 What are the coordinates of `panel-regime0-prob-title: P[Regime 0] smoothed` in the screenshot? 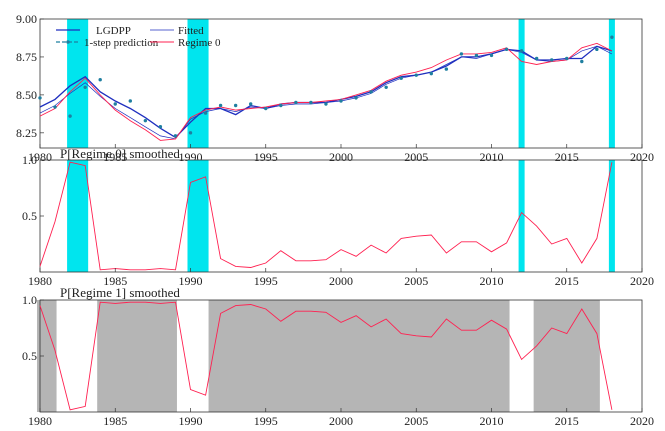 It's located at (120, 153).